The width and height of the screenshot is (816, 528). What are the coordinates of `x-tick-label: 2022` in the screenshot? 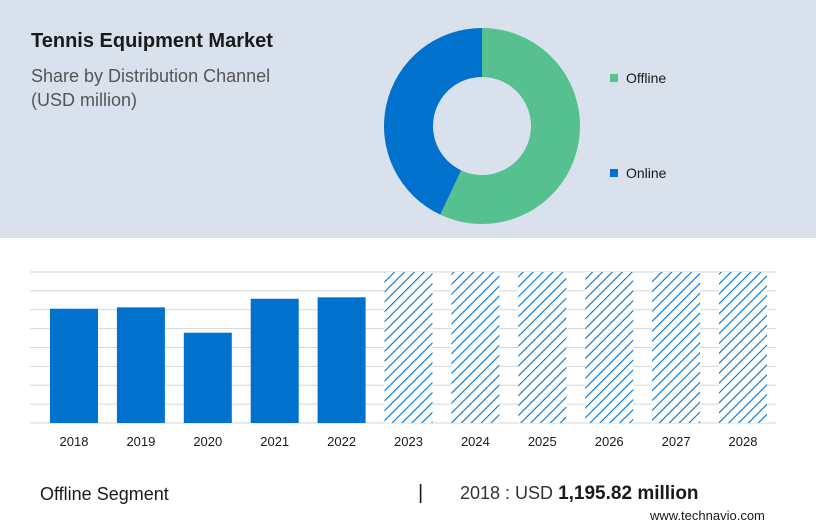 It's located at (341, 441).